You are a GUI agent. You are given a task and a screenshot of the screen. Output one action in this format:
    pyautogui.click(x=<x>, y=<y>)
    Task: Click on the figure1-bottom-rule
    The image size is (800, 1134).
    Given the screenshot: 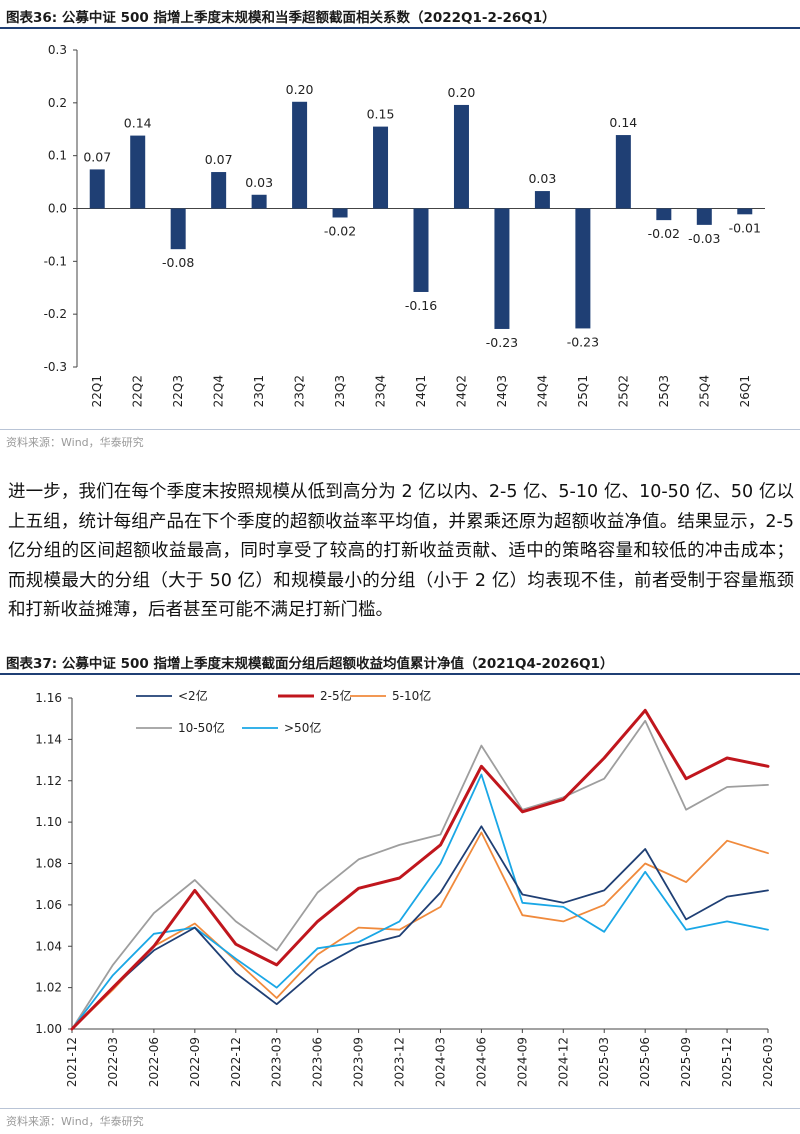 What is the action you would take?
    pyautogui.click(x=400, y=429)
    